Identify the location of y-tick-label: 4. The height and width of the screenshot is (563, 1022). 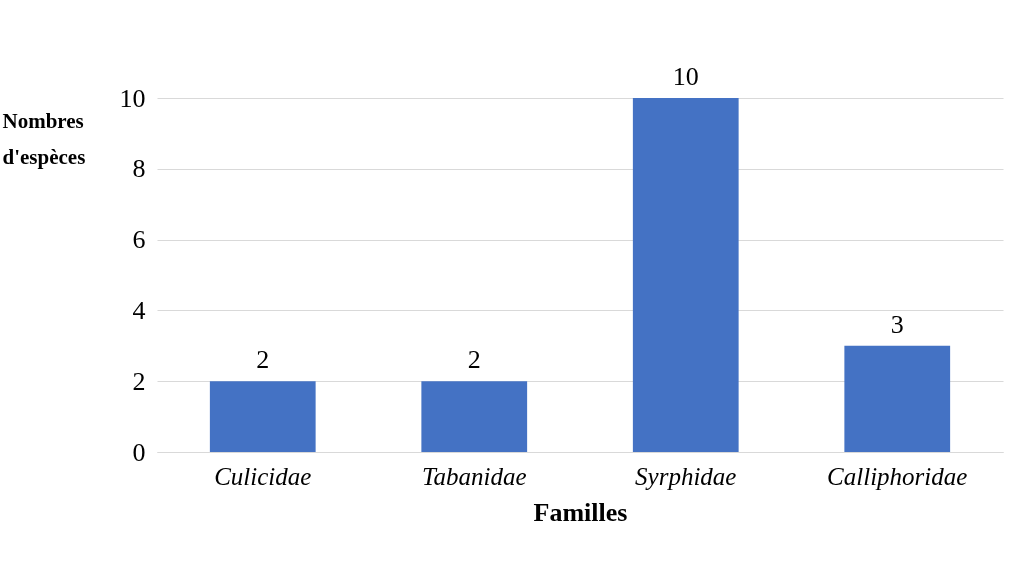
(139, 310).